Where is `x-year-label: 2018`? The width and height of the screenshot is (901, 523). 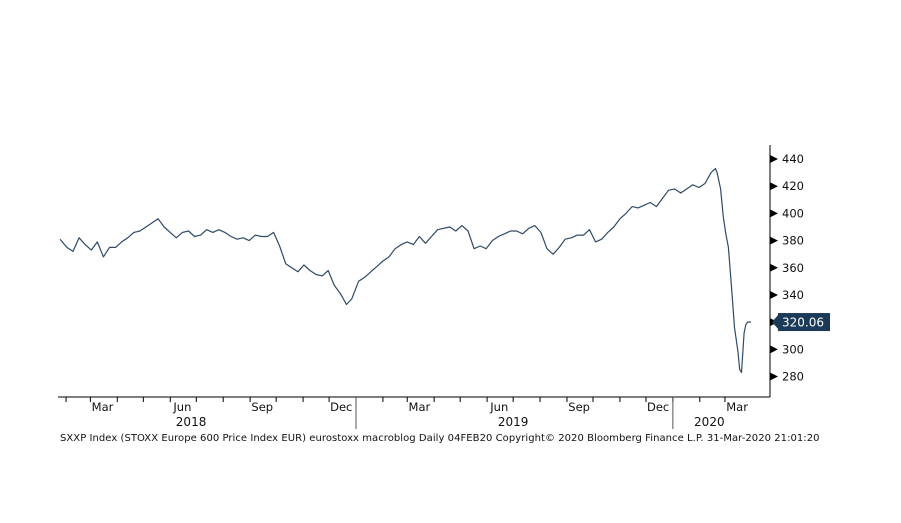
x-year-label: 2018 is located at coordinates (191, 422).